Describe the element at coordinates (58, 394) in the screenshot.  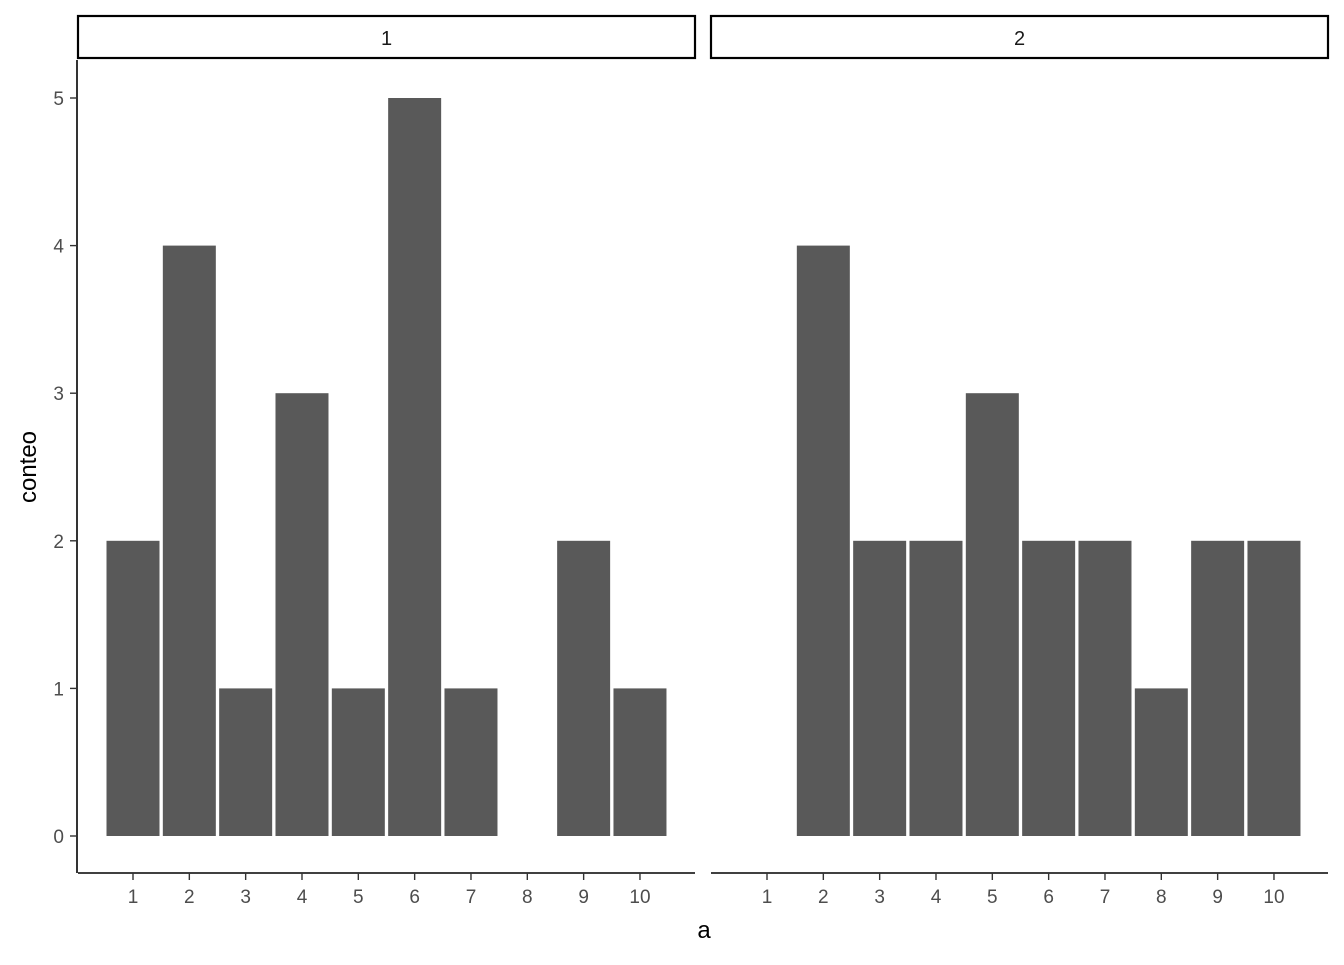
I see `y-tick-label: 3` at that location.